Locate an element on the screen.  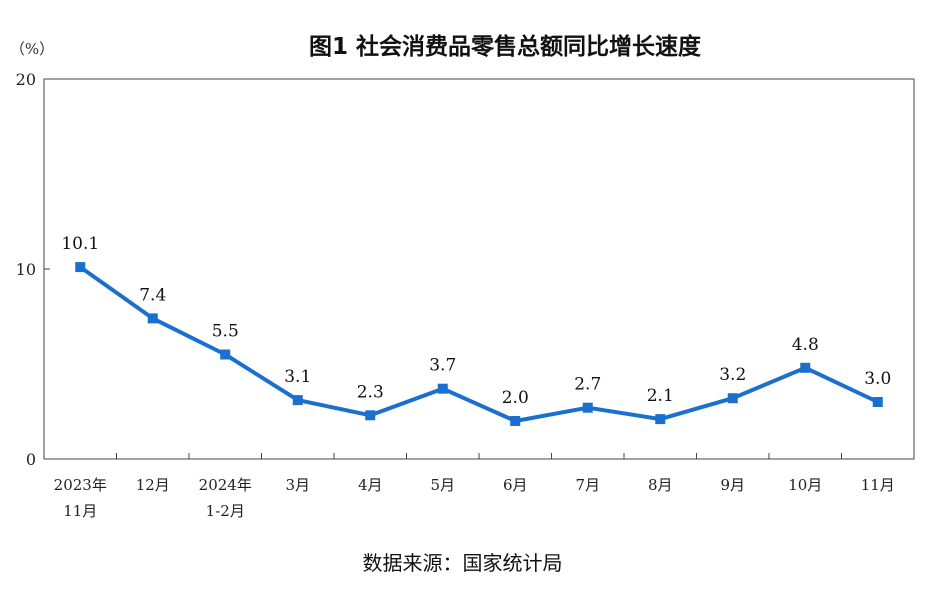
y-axis-unit: （%） is located at coordinates (32, 49).